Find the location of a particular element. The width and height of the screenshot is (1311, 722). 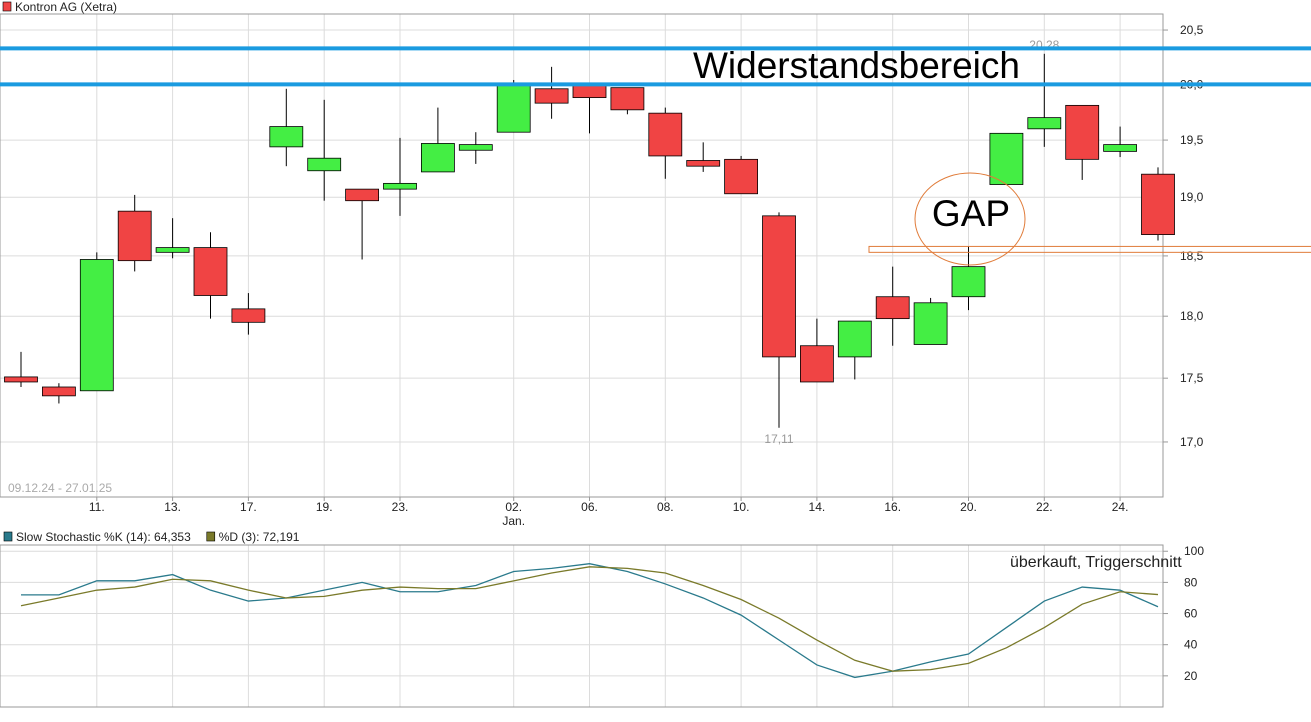

annotation: überkauft, Triggerschnitt is located at coordinates (1096, 562).